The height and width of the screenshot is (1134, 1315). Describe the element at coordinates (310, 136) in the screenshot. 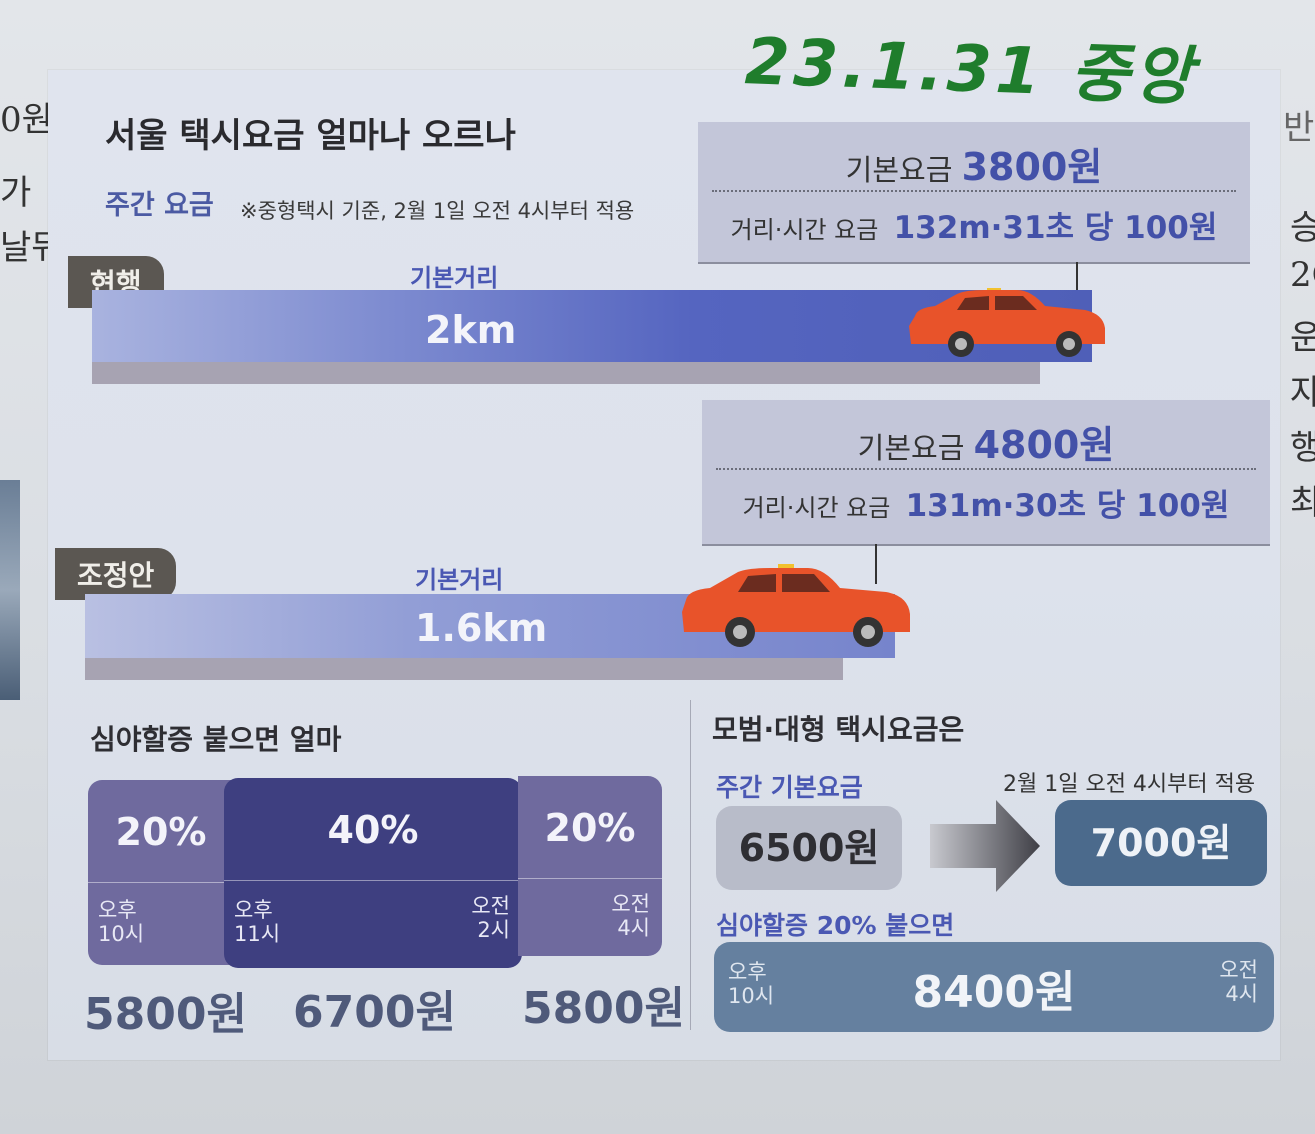

I see `infographic-title: 서울 택시요금 얼마나 오르나` at that location.